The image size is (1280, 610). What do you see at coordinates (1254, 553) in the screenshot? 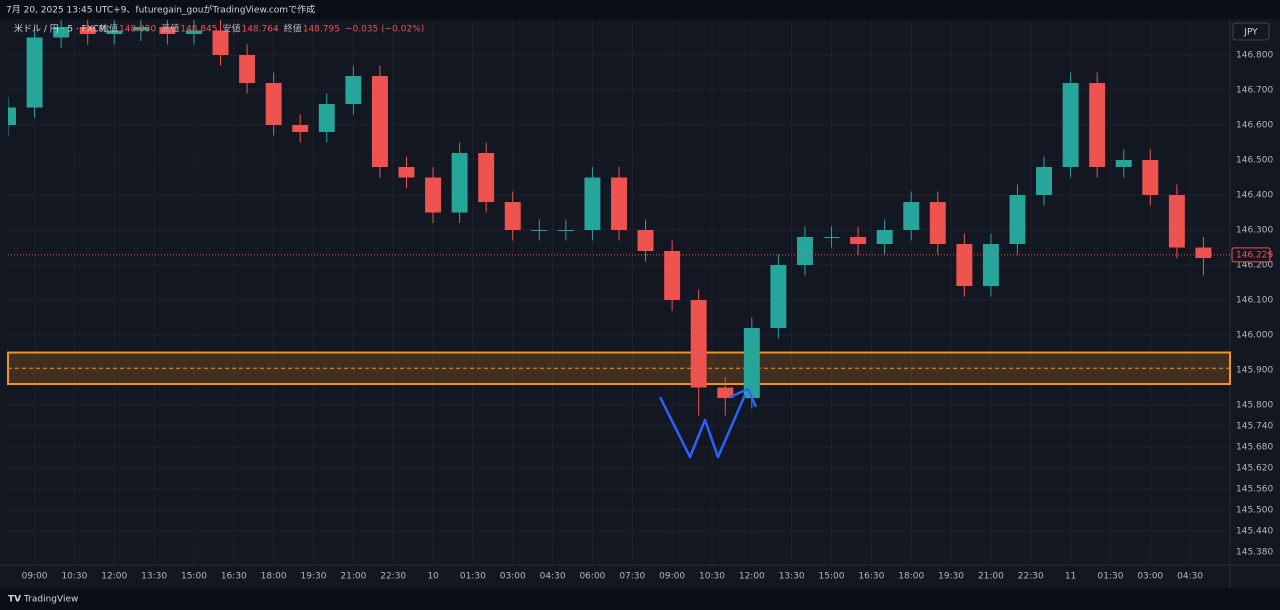
I see `y-tick-label: 145.380` at bounding box center [1254, 553].